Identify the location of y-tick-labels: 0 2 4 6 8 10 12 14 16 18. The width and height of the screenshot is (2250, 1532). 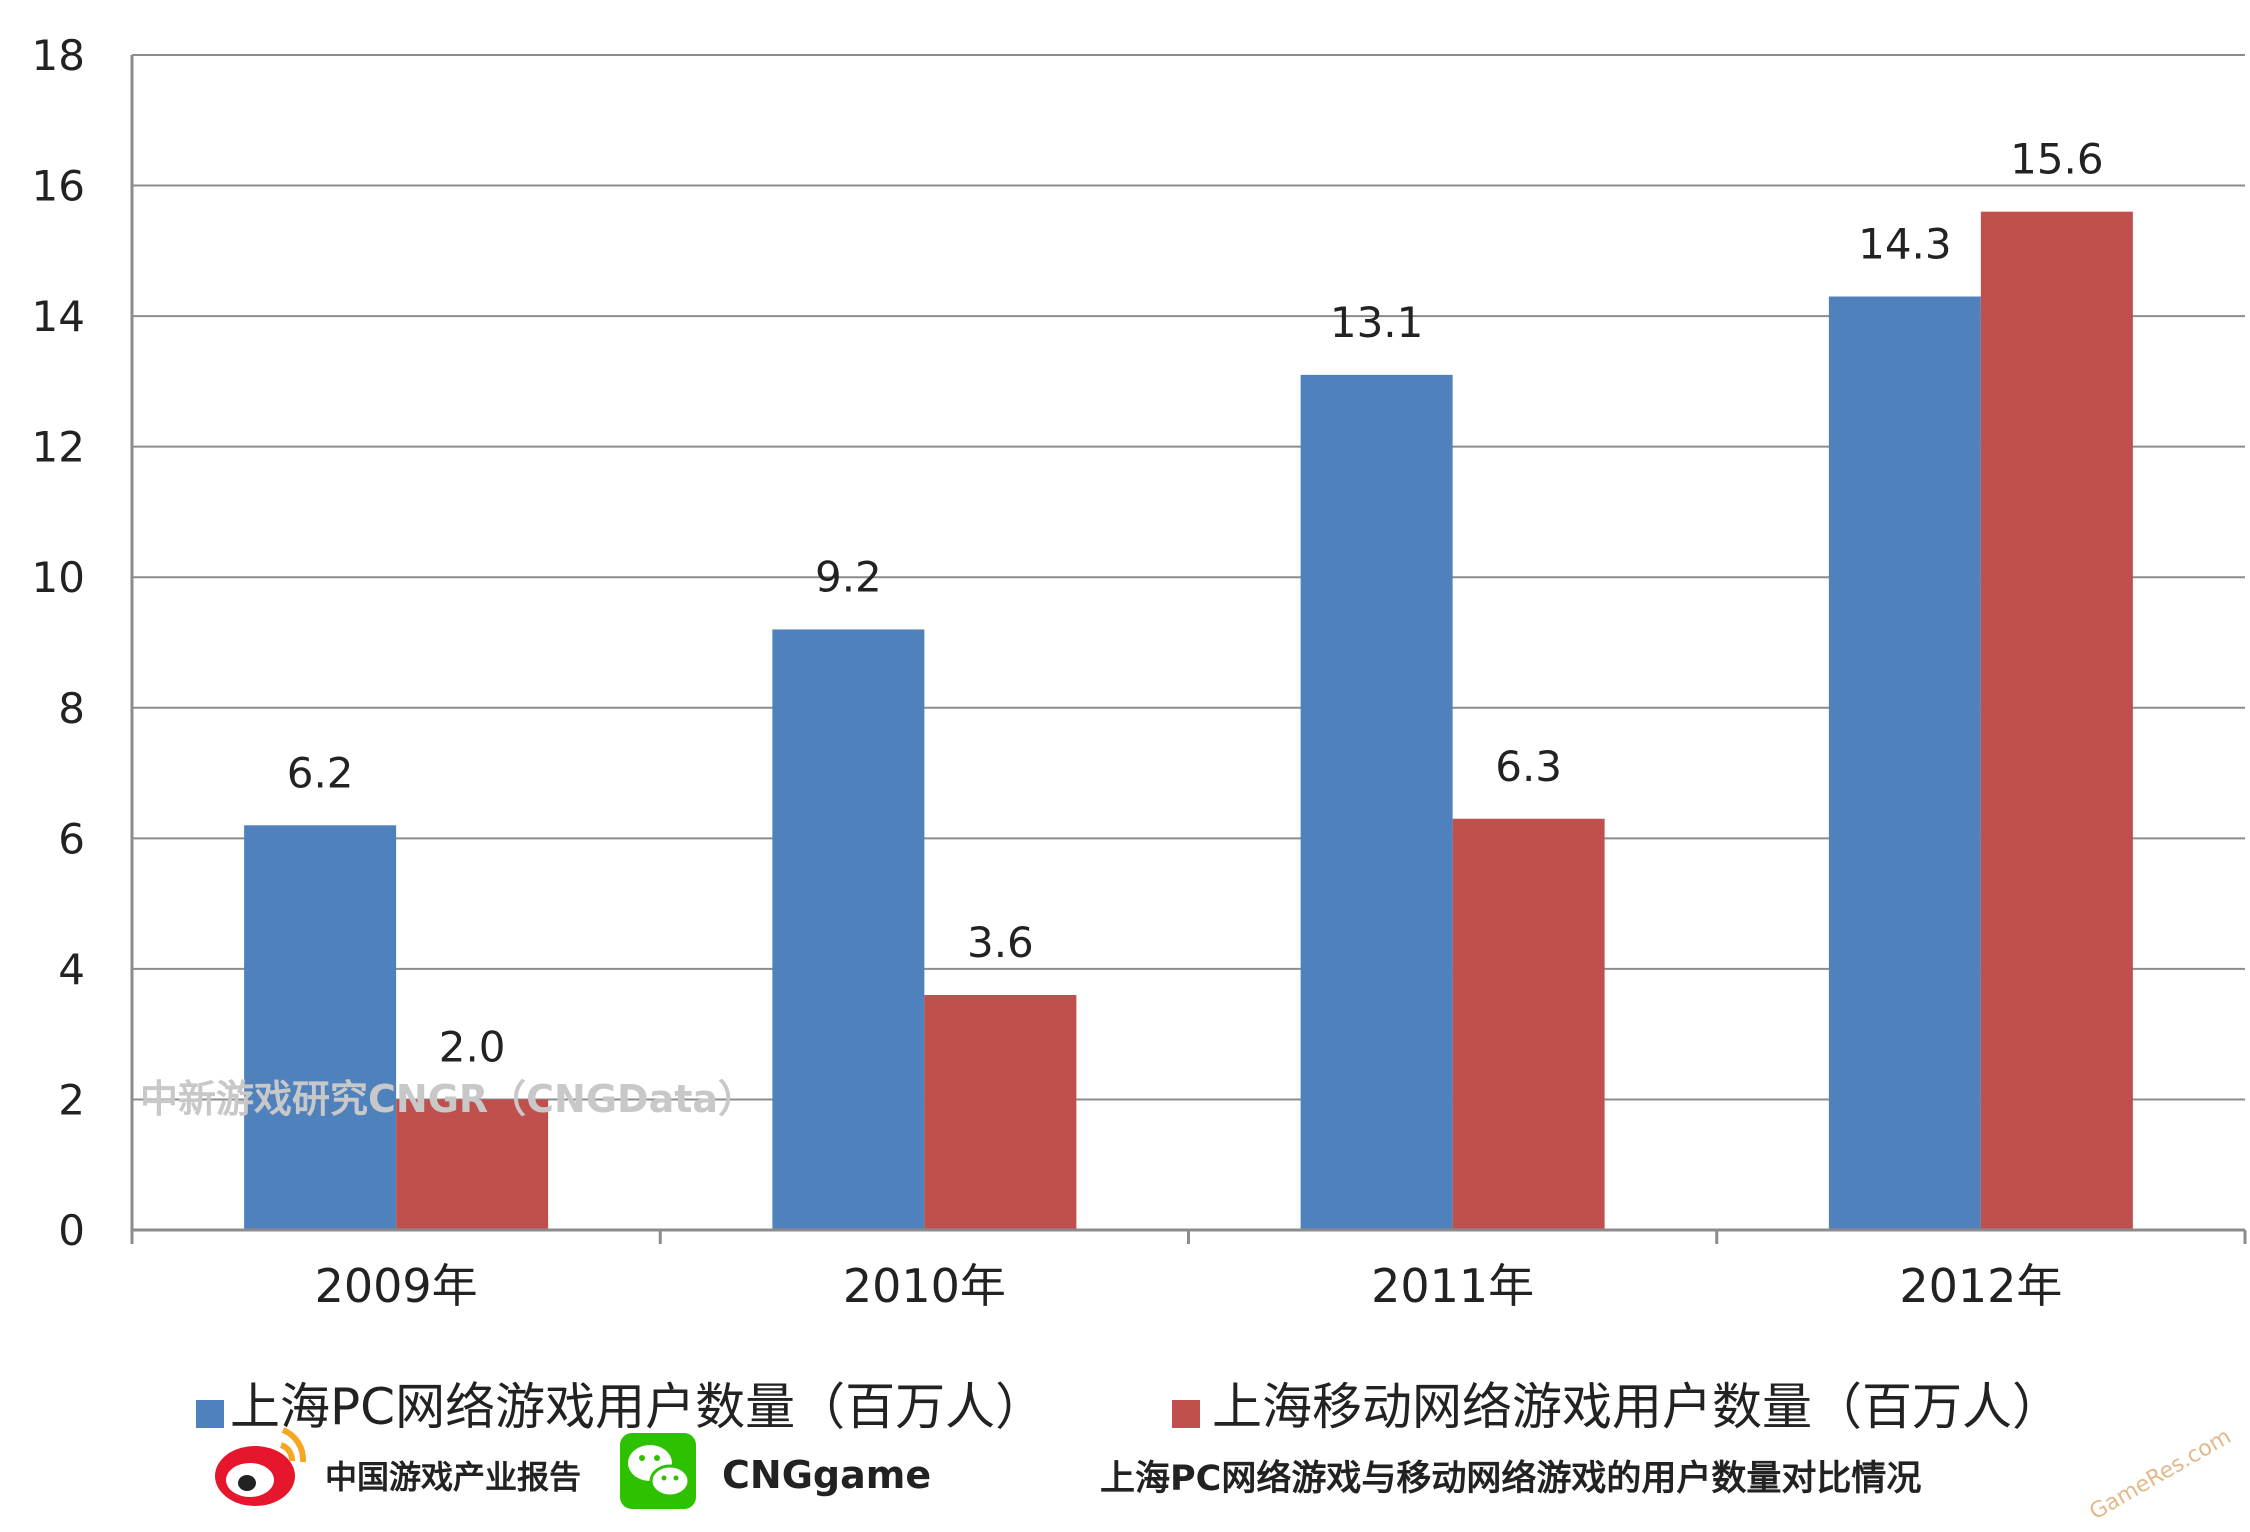
(58, 643).